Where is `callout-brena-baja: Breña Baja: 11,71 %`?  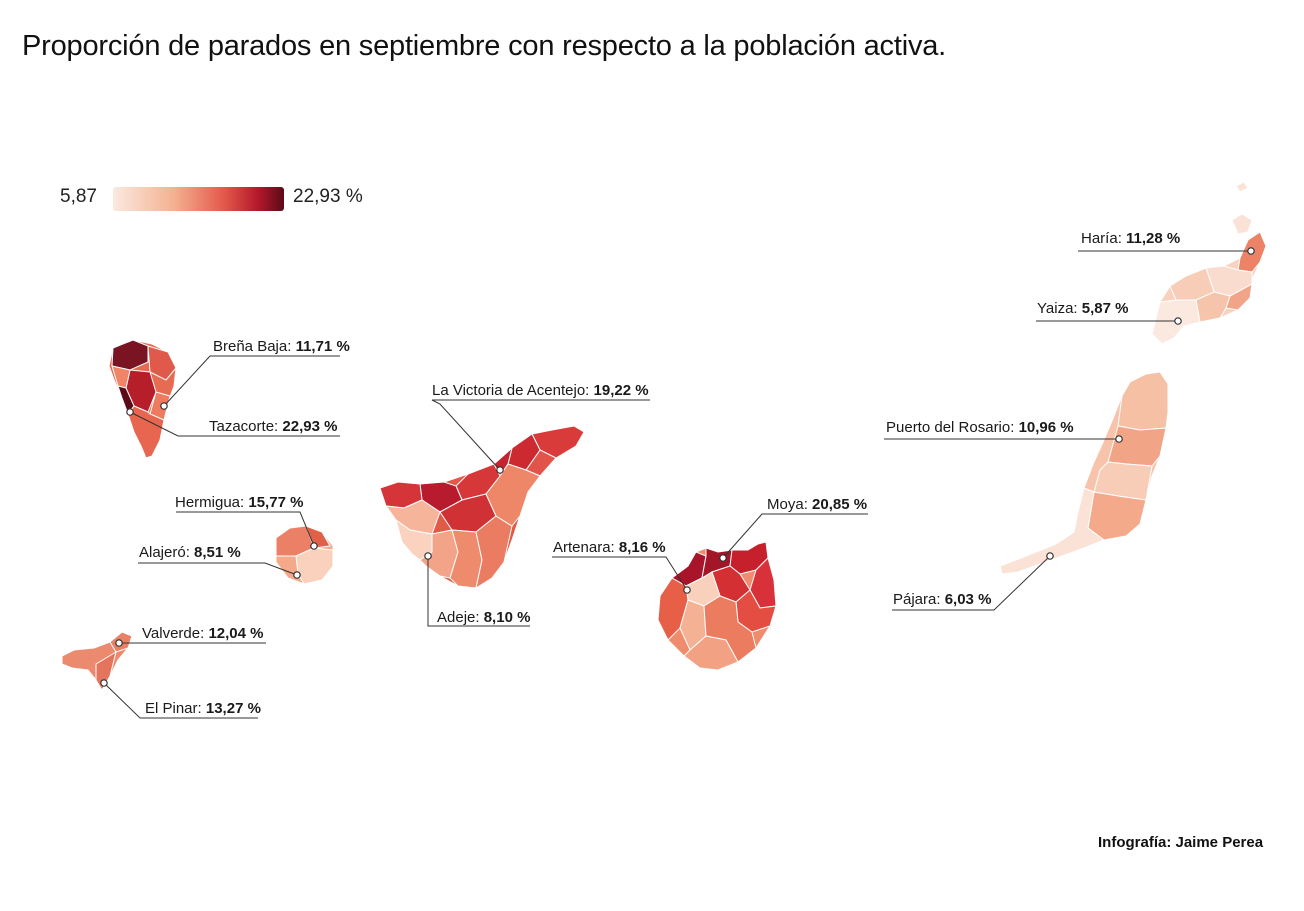
callout-brena-baja: Breña Baja: 11,71 % is located at coordinates (255, 374).